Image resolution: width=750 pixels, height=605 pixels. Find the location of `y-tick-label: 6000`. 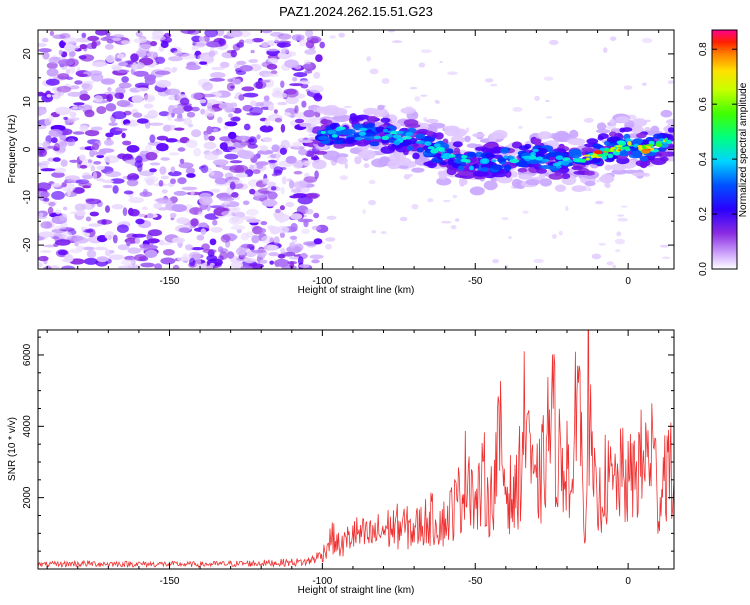

y-tick-label: 6000 is located at coordinates (27, 354).